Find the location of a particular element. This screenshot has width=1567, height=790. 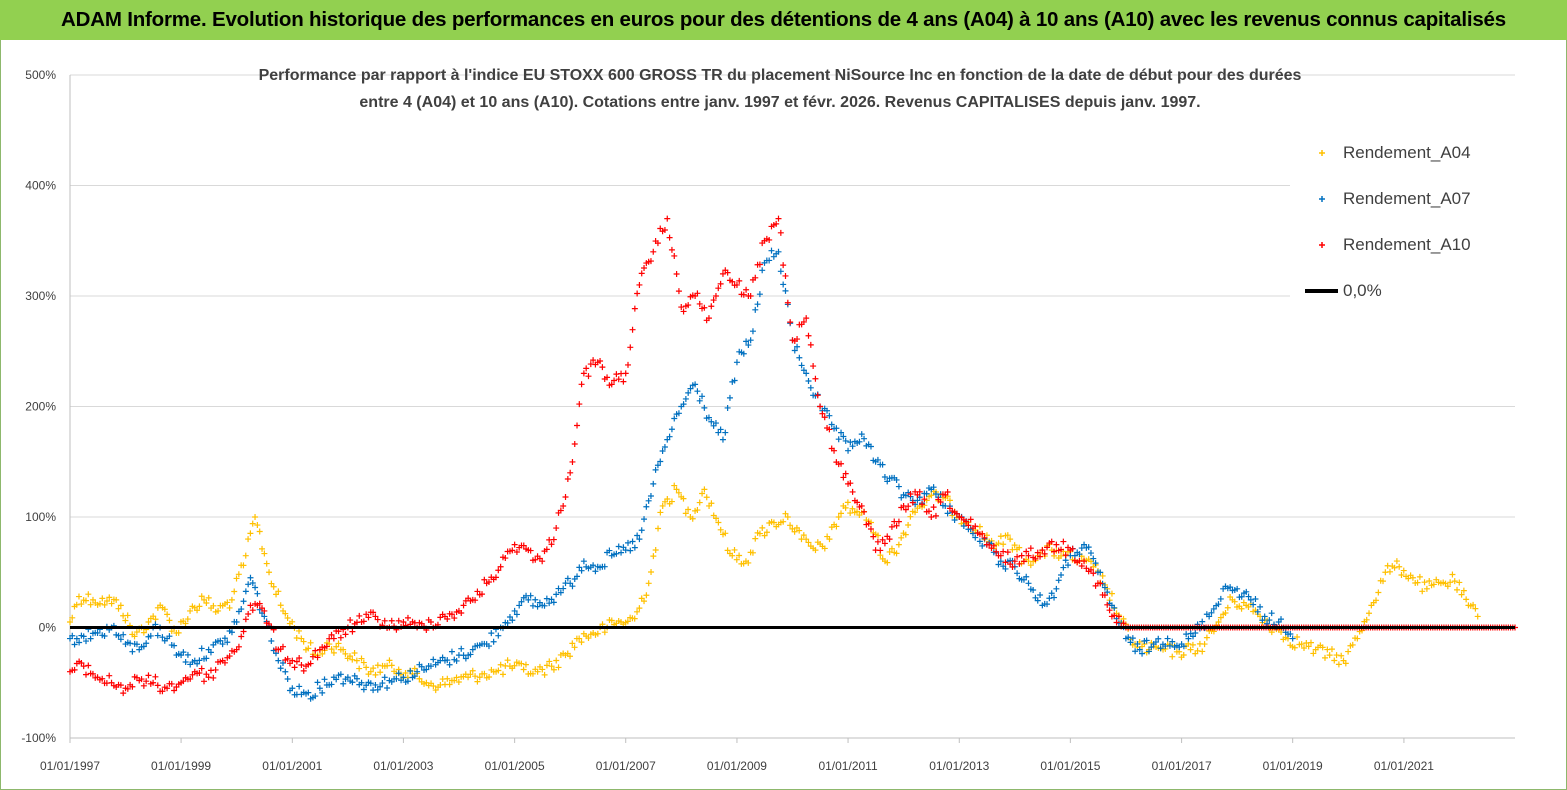

y-tick-label: -100% is located at coordinates (38, 738).